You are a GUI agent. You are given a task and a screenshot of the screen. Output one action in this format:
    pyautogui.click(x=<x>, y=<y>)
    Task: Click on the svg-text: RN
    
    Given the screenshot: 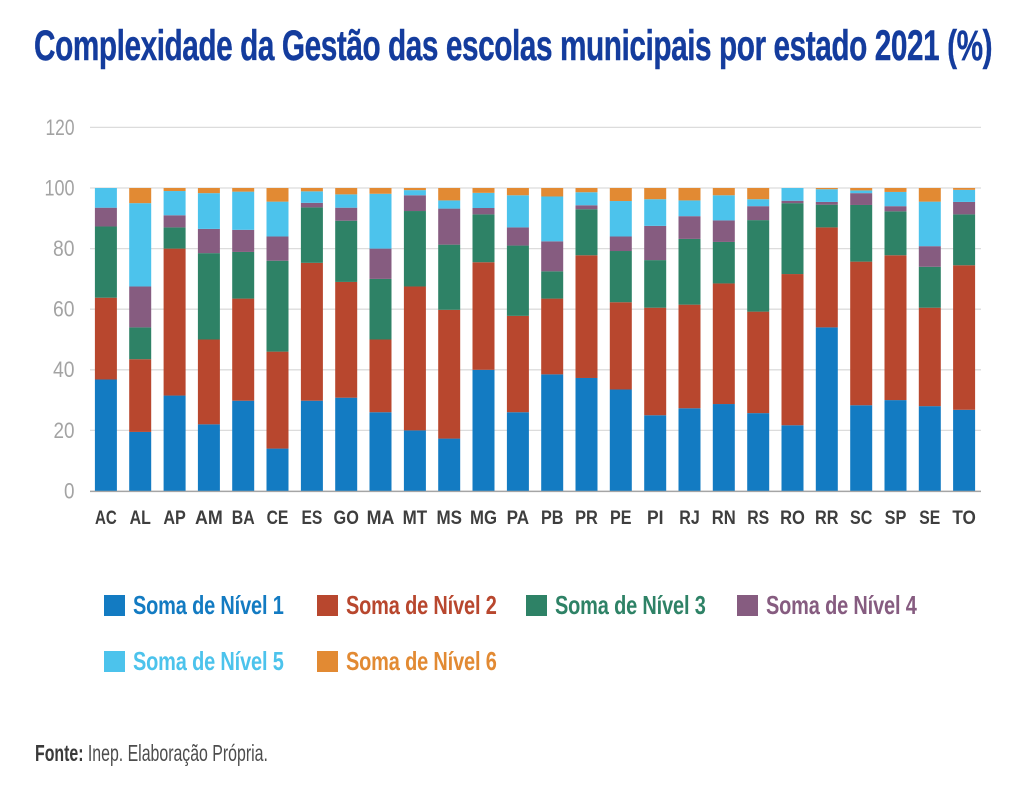 What is the action you would take?
    pyautogui.click(x=724, y=518)
    